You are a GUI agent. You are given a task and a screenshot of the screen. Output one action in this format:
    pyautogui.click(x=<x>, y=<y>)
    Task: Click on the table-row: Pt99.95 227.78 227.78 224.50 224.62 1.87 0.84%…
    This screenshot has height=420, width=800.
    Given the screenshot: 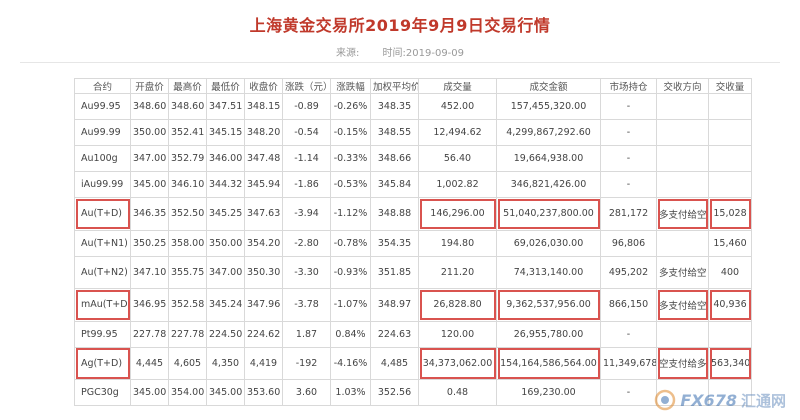 What is the action you would take?
    pyautogui.click(x=413, y=334)
    